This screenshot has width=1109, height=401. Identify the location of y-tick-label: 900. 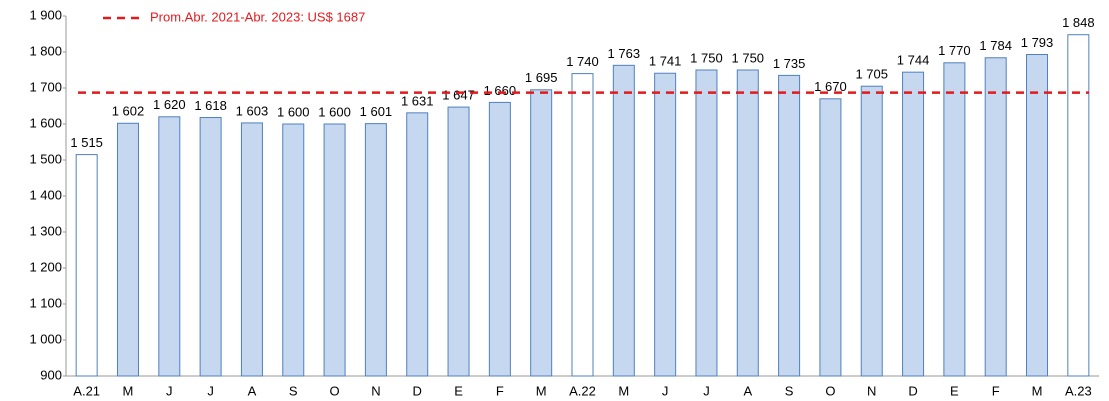
(51, 374).